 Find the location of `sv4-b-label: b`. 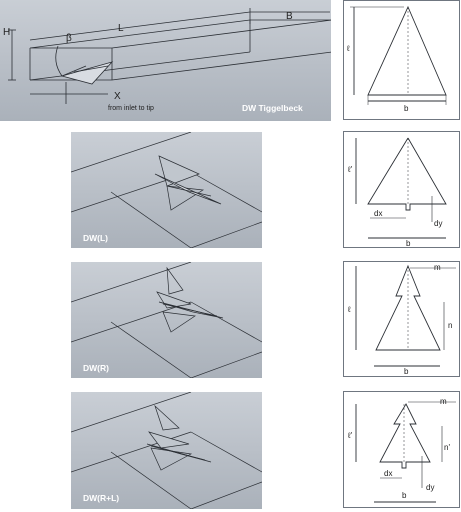

sv4-b-label: b is located at coordinates (404, 495).